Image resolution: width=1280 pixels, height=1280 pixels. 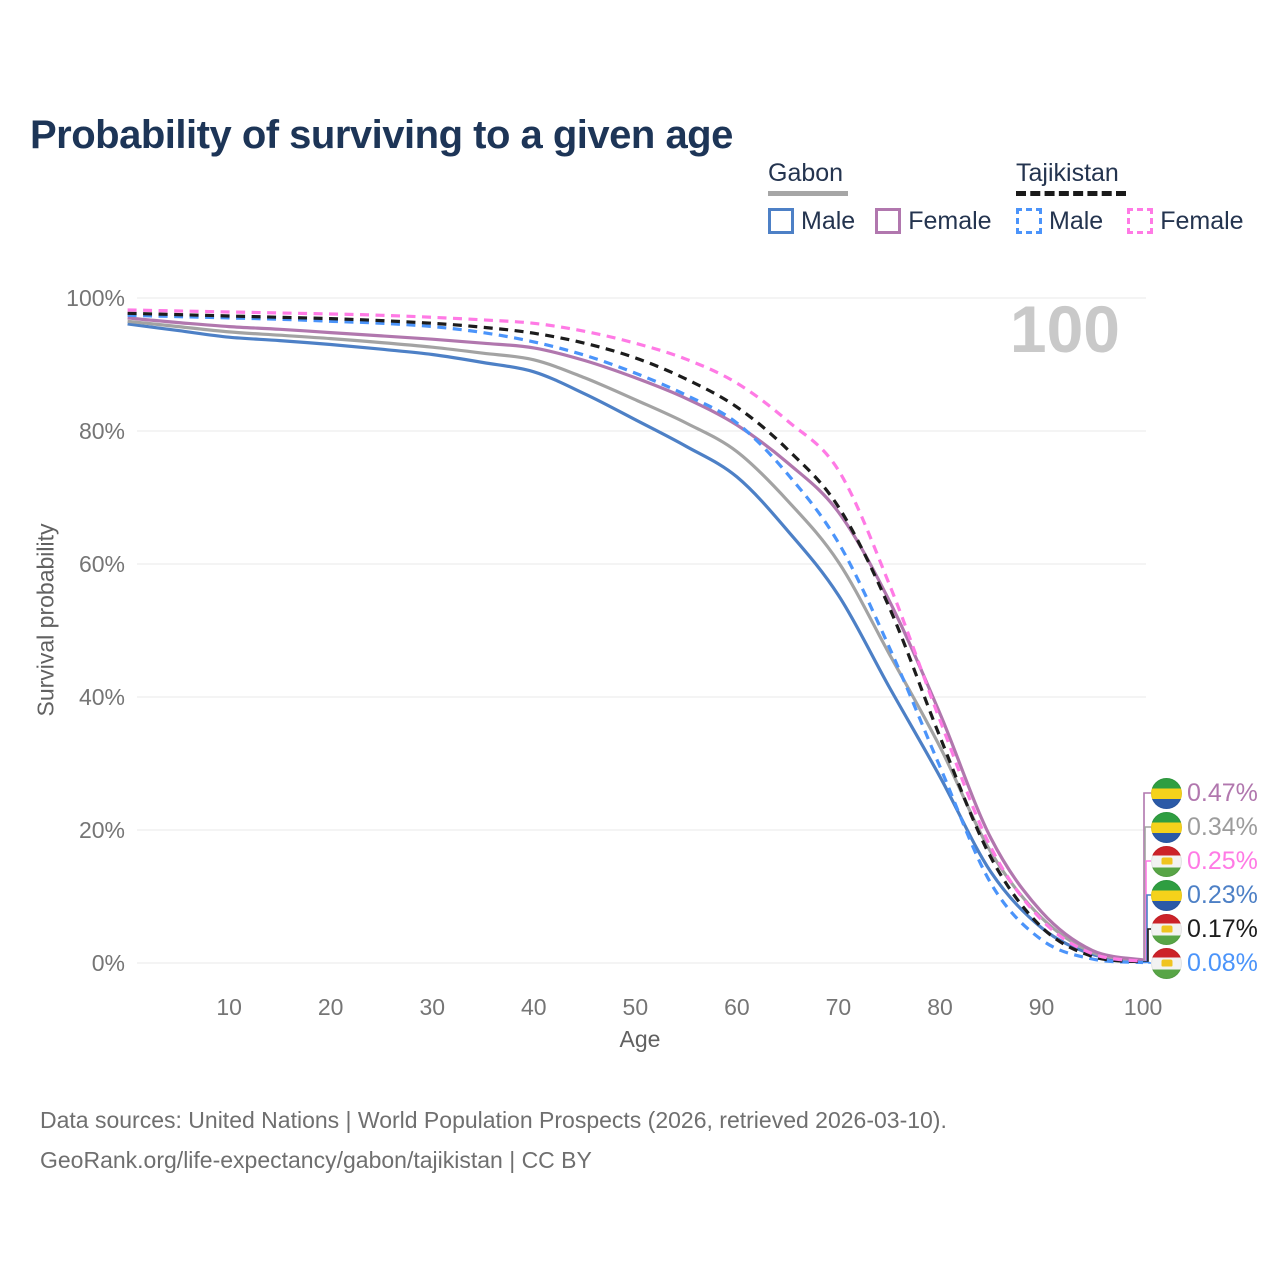 What do you see at coordinates (101, 431) in the screenshot?
I see `y-tick-label: 80%` at bounding box center [101, 431].